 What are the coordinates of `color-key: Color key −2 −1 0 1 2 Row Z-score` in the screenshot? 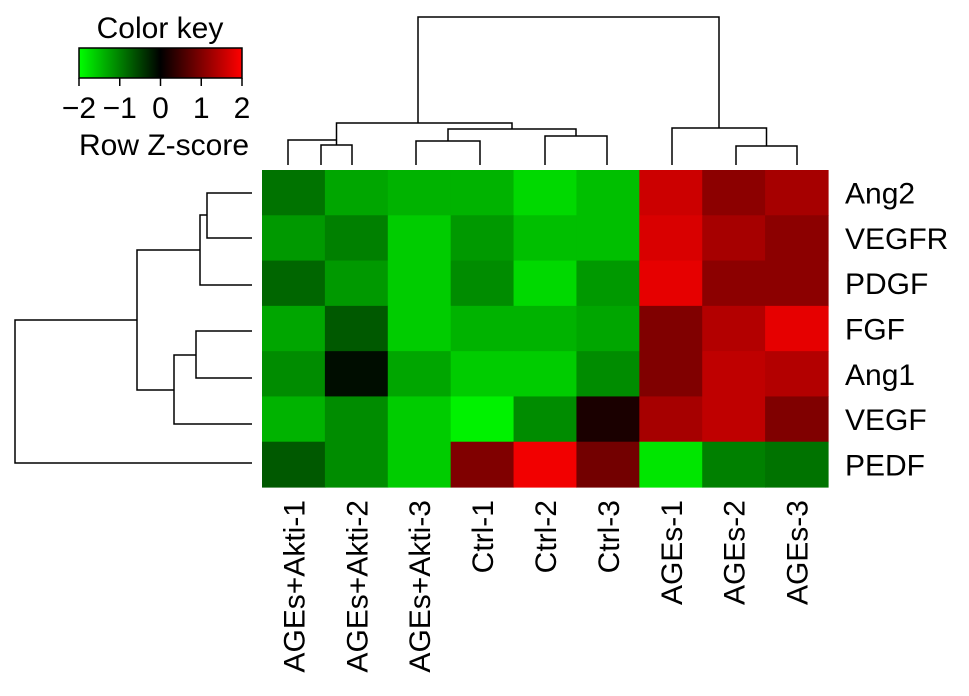 It's located at (156, 87).